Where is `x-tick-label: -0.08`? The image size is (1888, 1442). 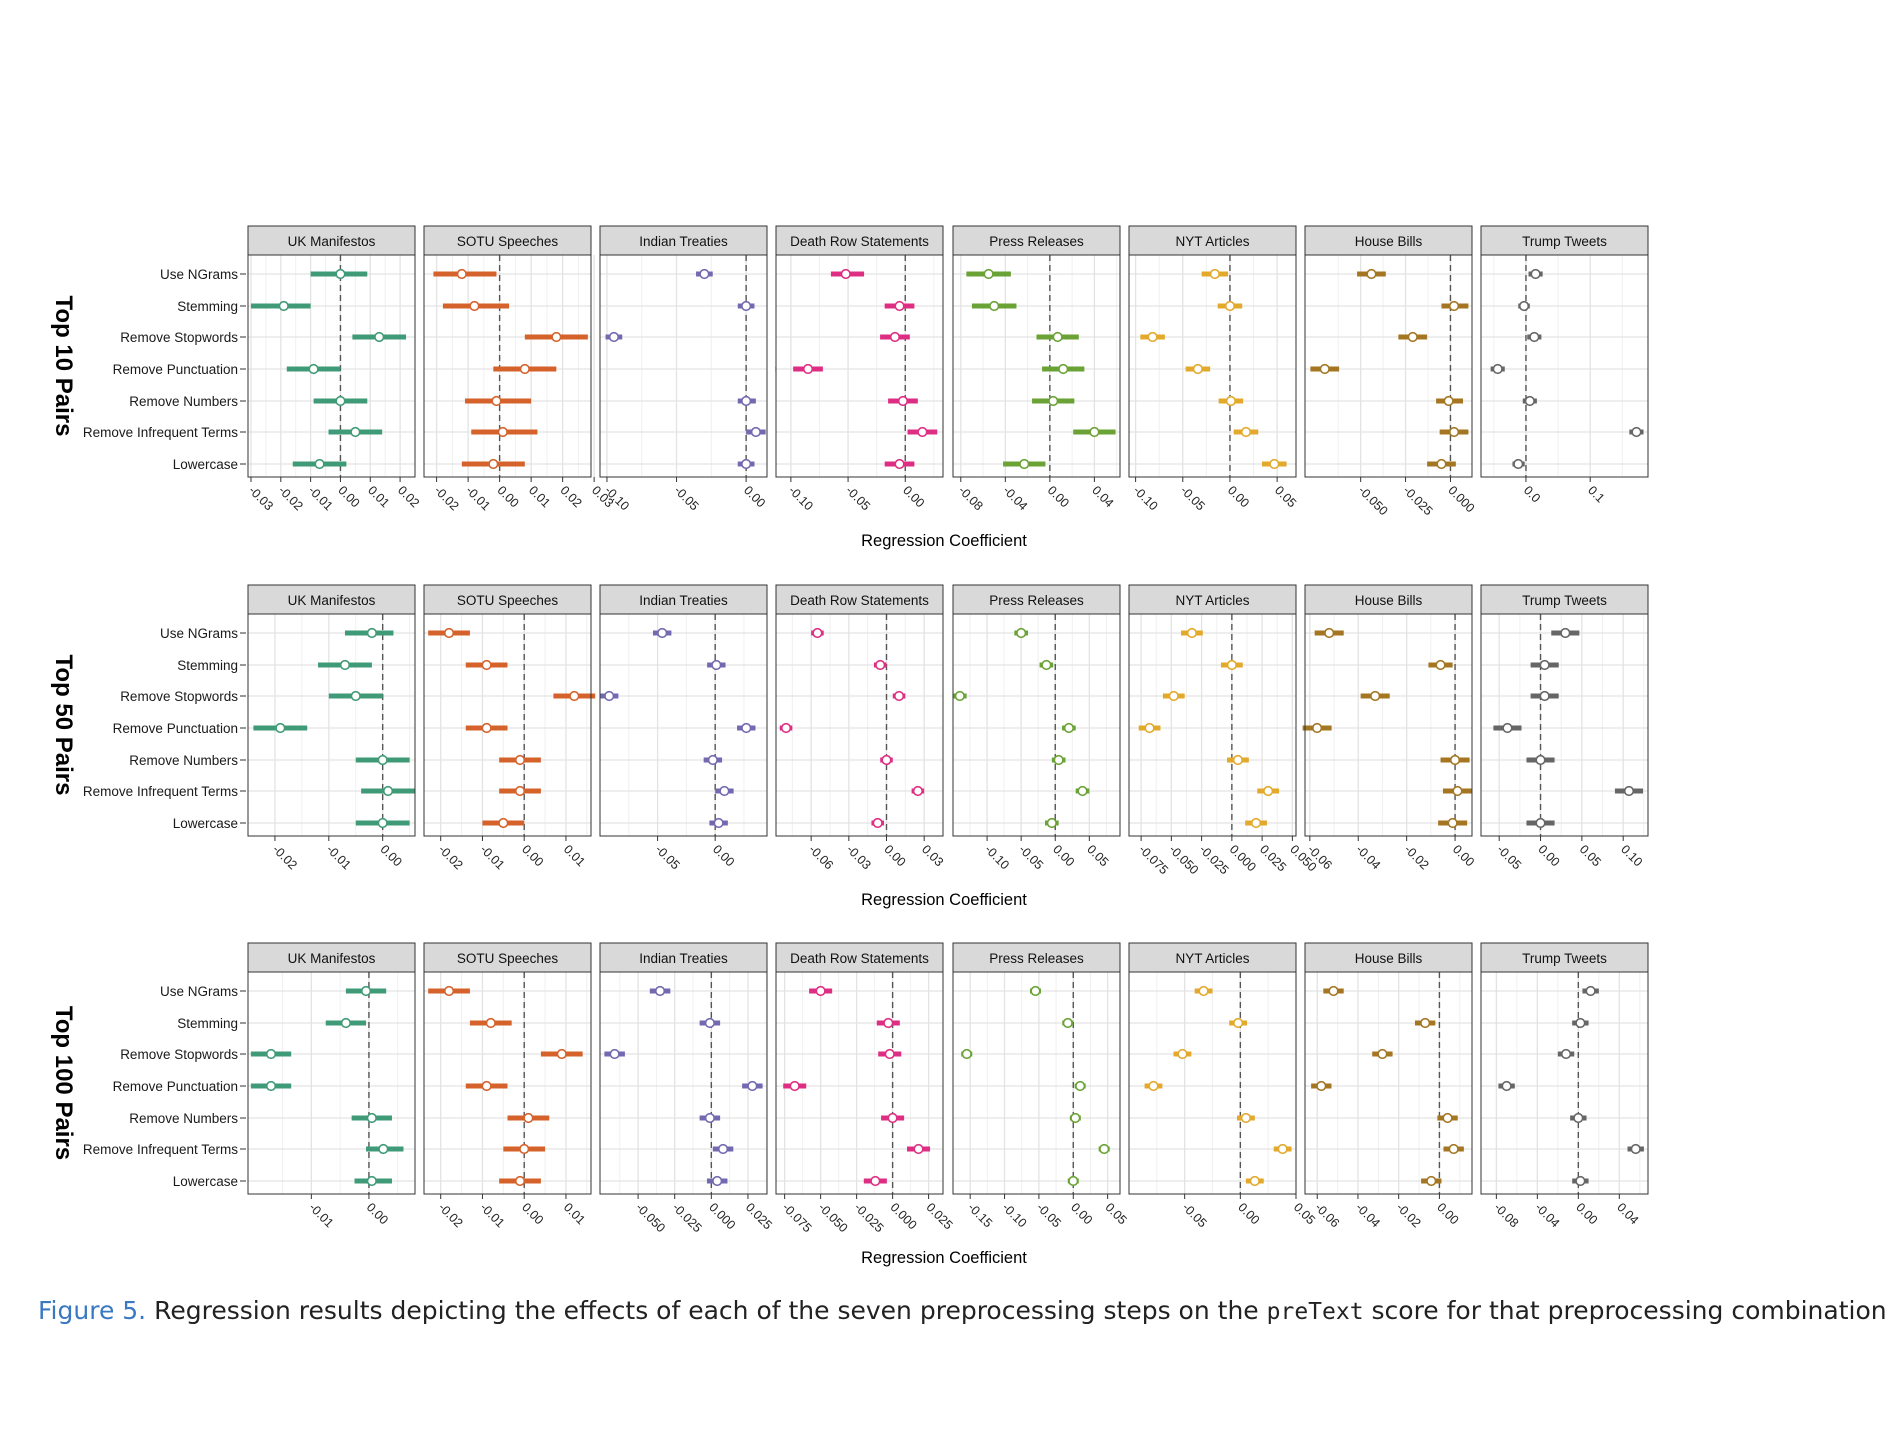 x-tick-label: -0.08 is located at coordinates (971, 498).